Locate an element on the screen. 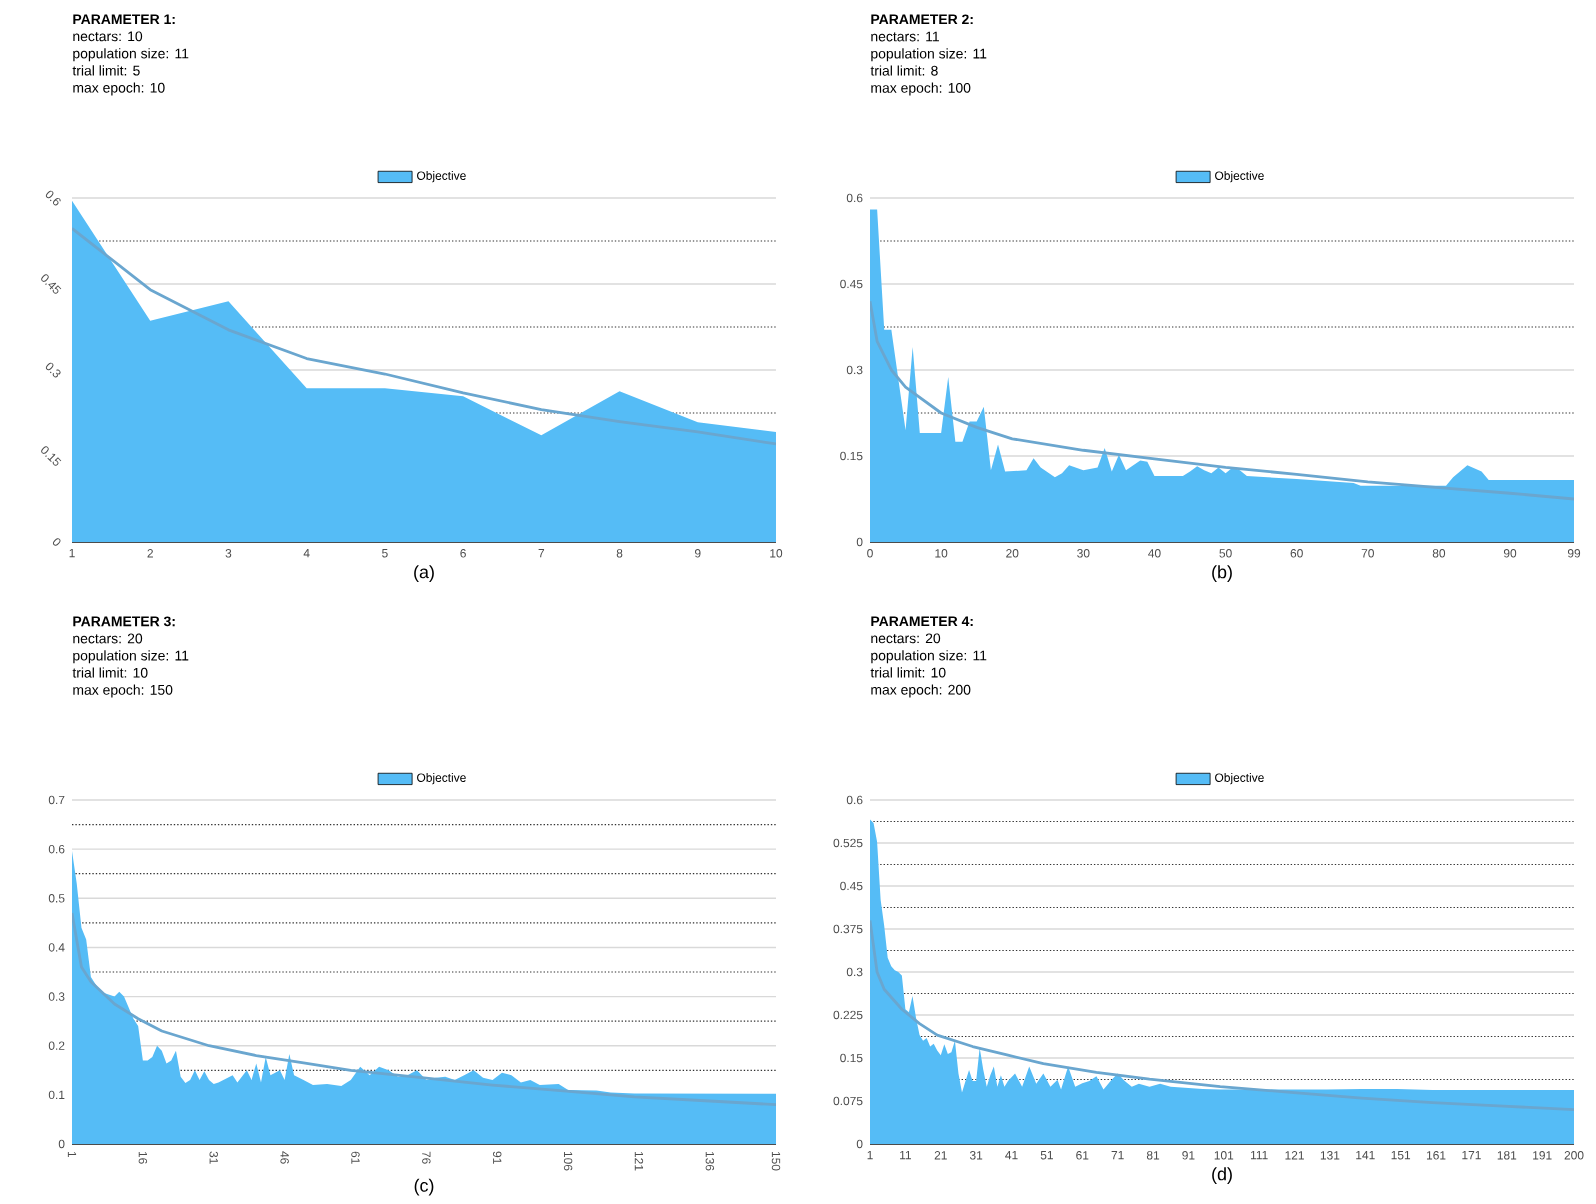  x-axis-title: (d) is located at coordinates (1222, 1175).